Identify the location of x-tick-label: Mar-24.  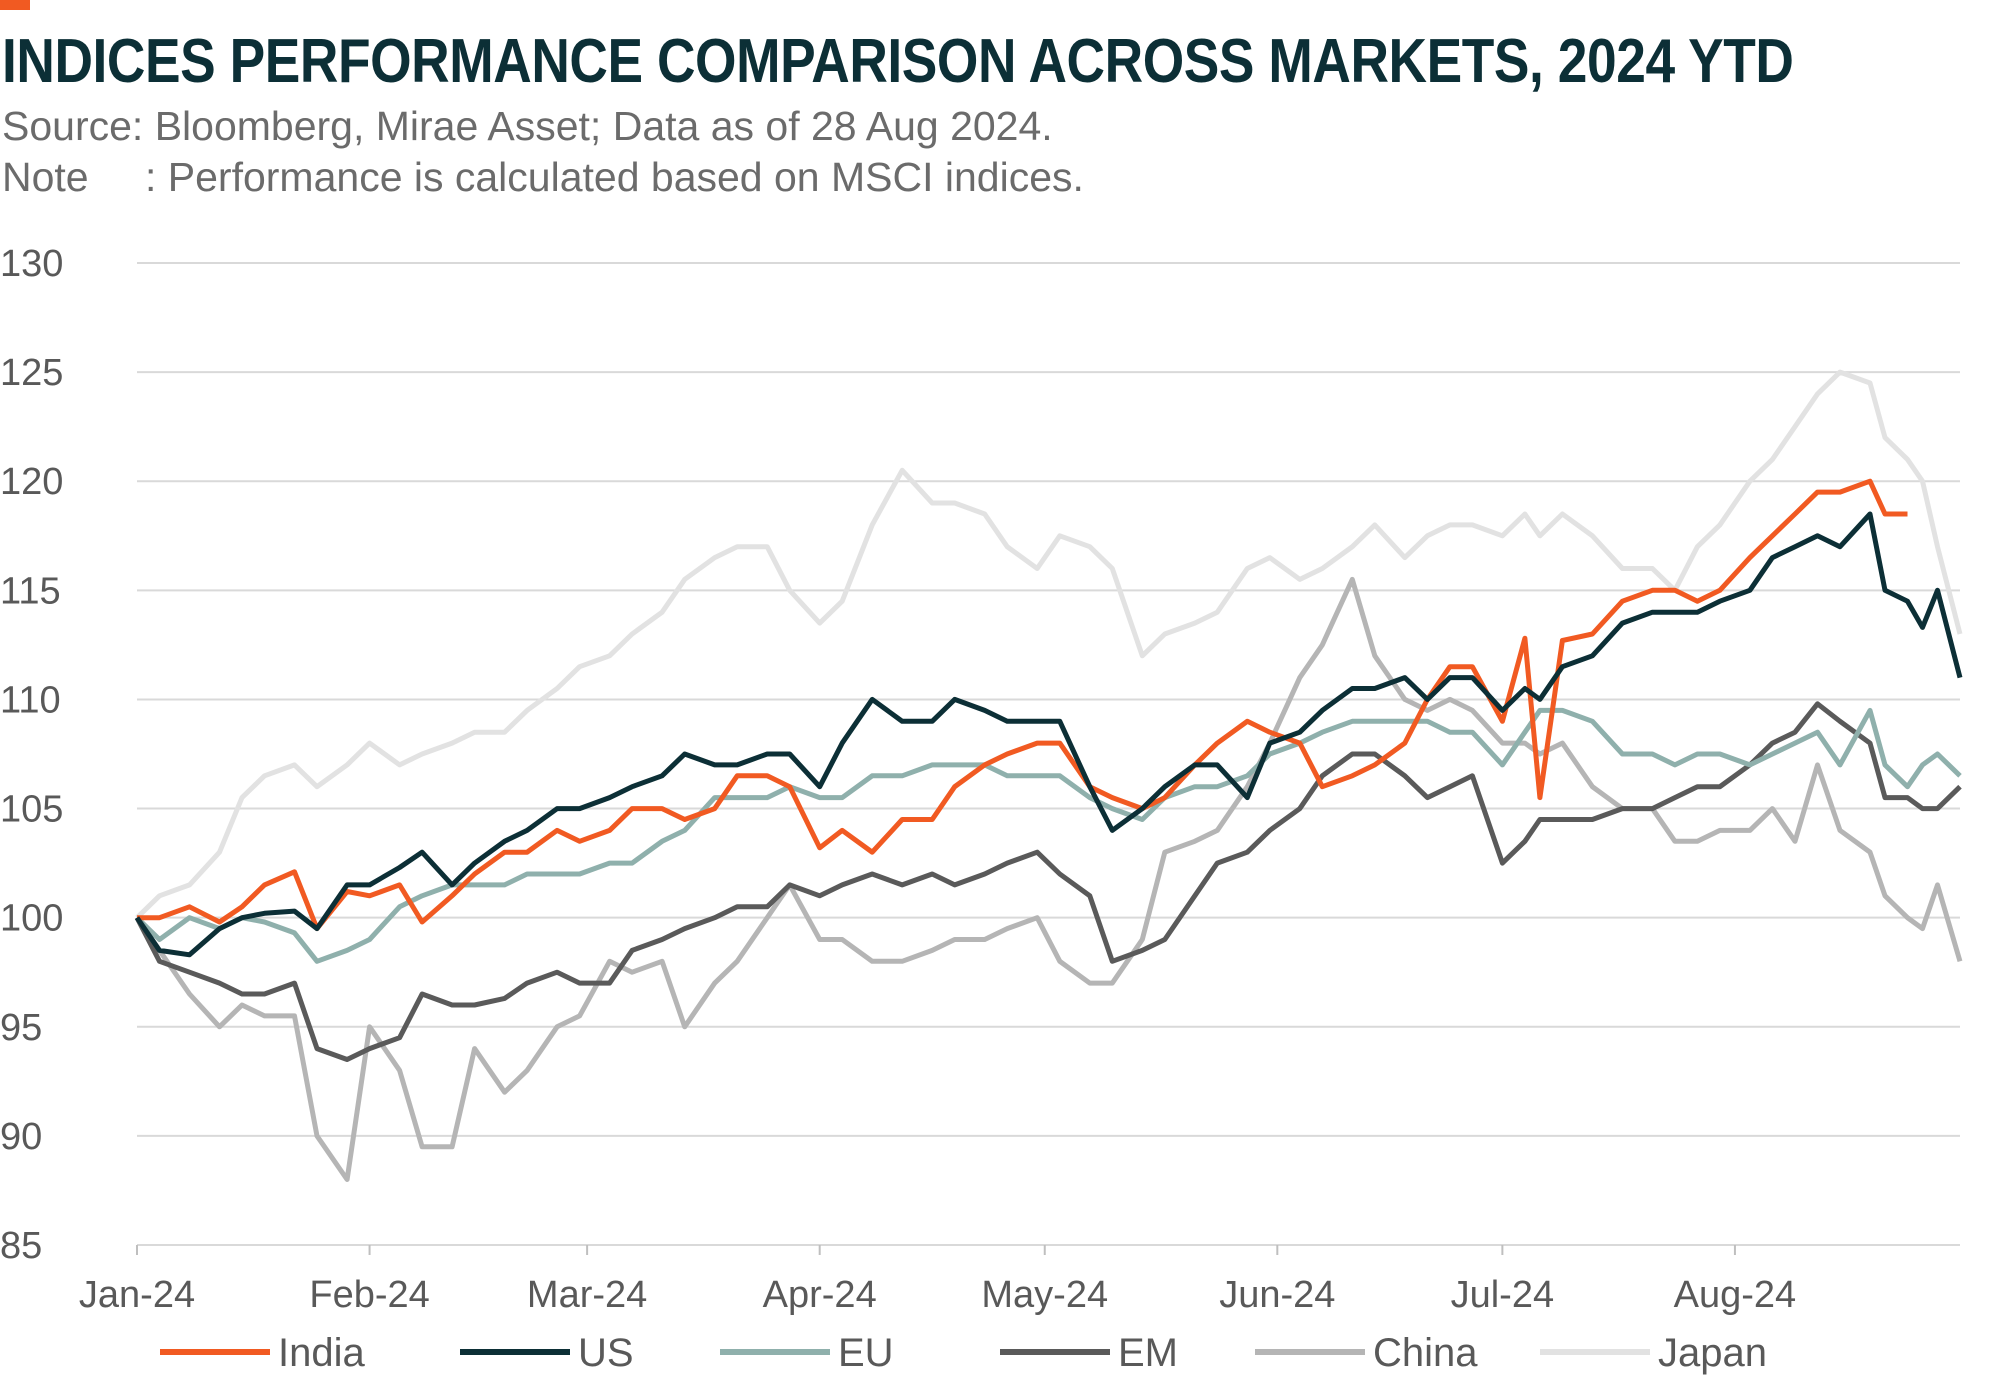
(587, 1295).